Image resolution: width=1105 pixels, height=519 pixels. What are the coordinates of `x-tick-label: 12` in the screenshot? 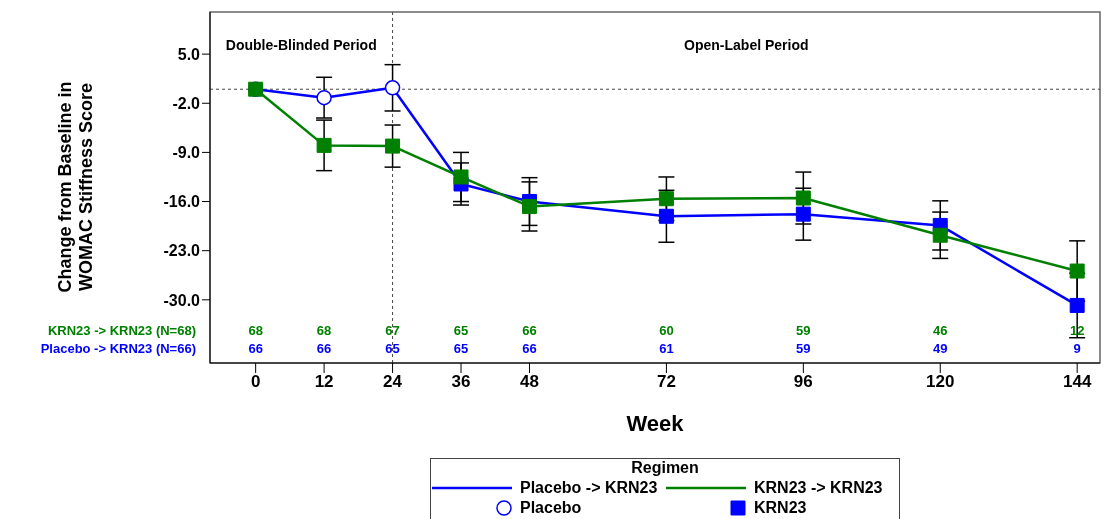 It's located at (324, 382).